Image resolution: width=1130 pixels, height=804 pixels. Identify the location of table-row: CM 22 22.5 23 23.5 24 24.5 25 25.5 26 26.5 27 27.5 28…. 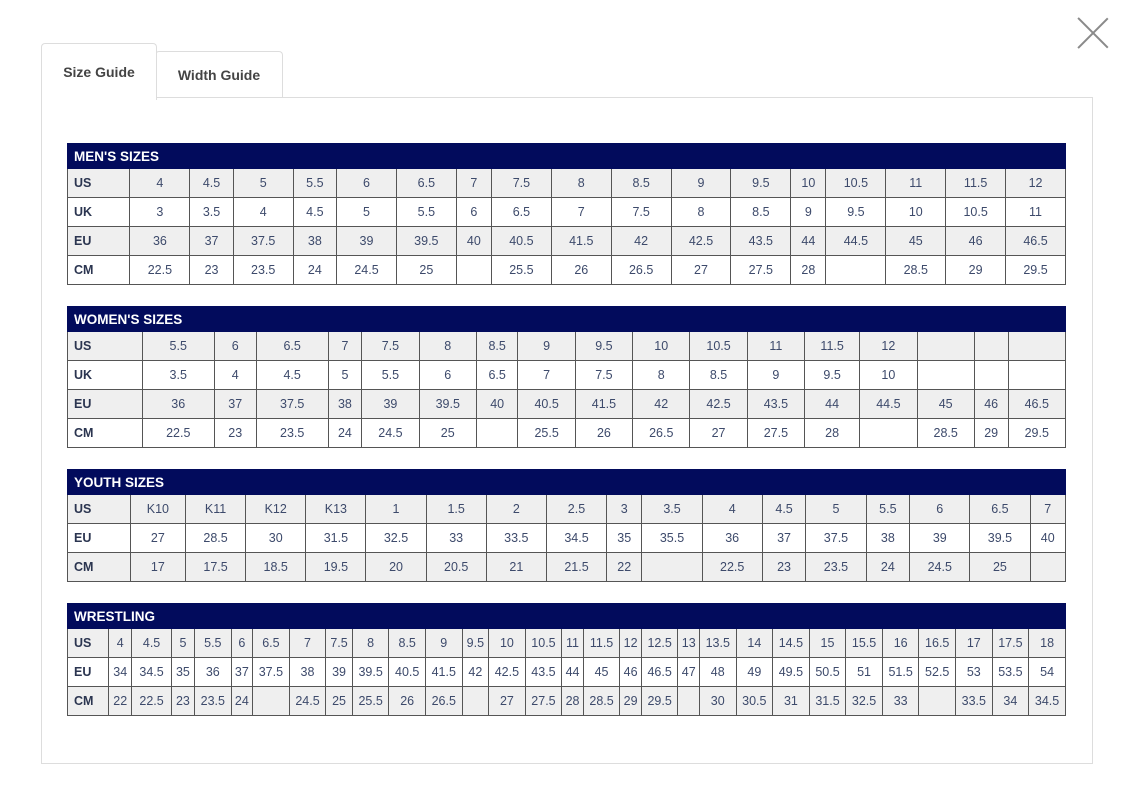
(566, 701).